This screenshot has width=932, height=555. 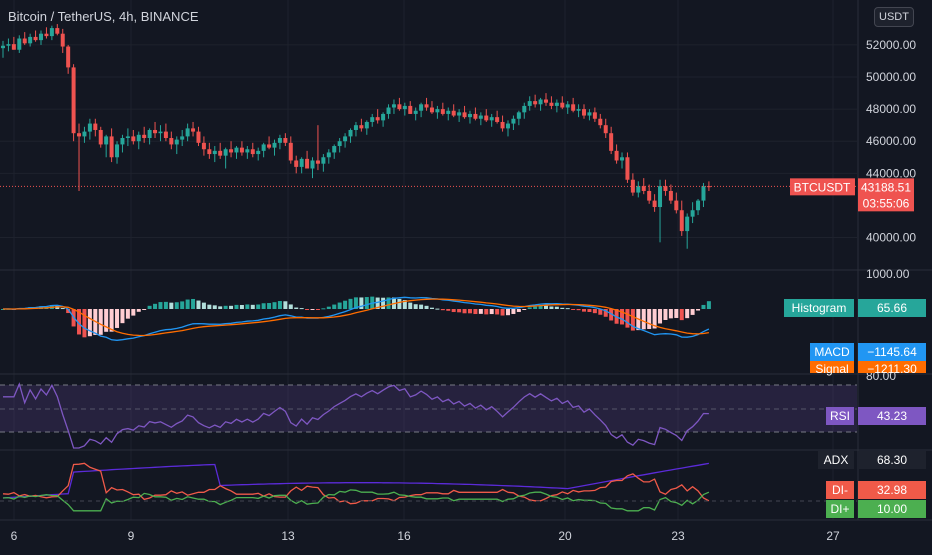 I want to click on symbol-title: Bitcoin / TetherUS, 4h, BINANCE, so click(x=103, y=16).